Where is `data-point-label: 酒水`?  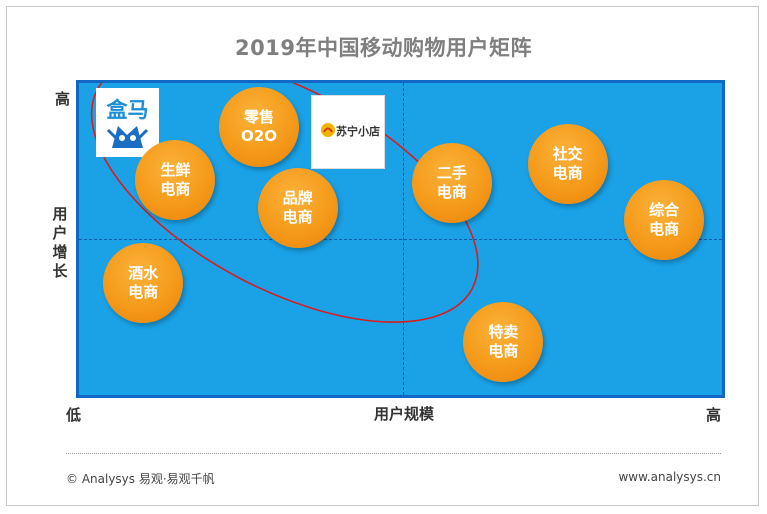 data-point-label: 酒水 is located at coordinates (143, 272).